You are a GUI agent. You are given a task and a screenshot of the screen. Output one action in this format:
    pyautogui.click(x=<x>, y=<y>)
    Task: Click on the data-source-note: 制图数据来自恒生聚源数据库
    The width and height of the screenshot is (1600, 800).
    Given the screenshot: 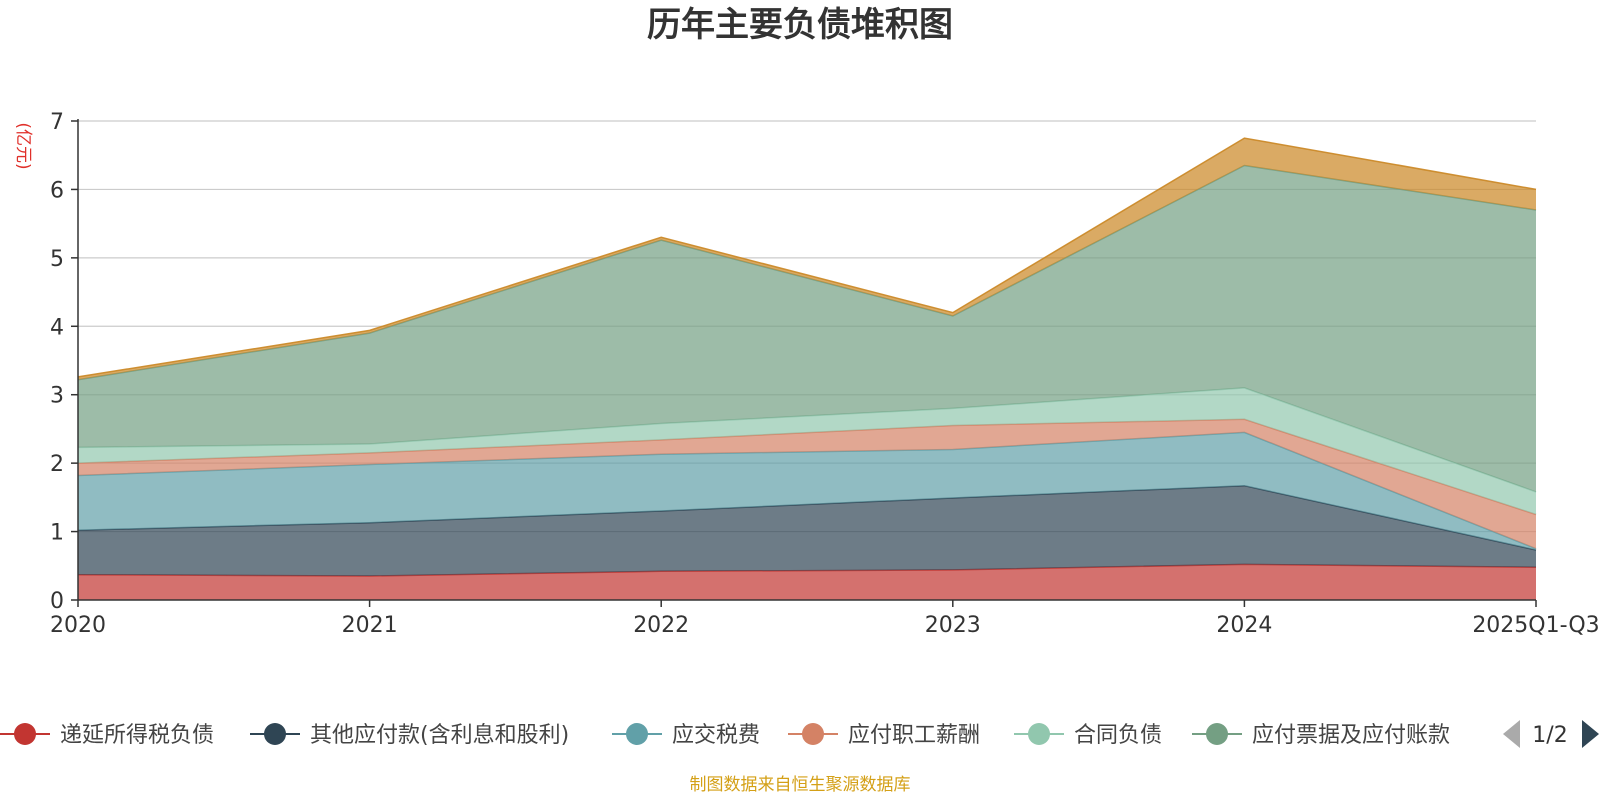 What is the action you would take?
    pyautogui.click(x=800, y=785)
    